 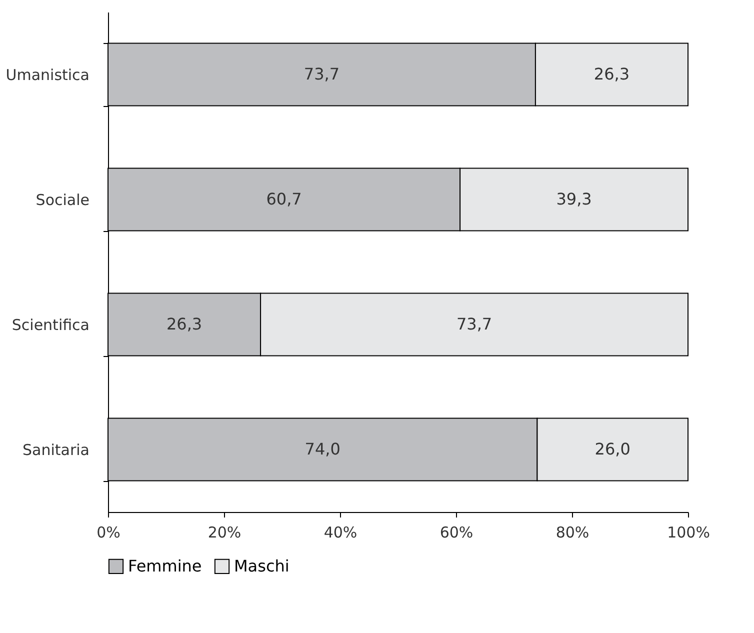 I want to click on legend-label: Maschi, so click(x=262, y=566).